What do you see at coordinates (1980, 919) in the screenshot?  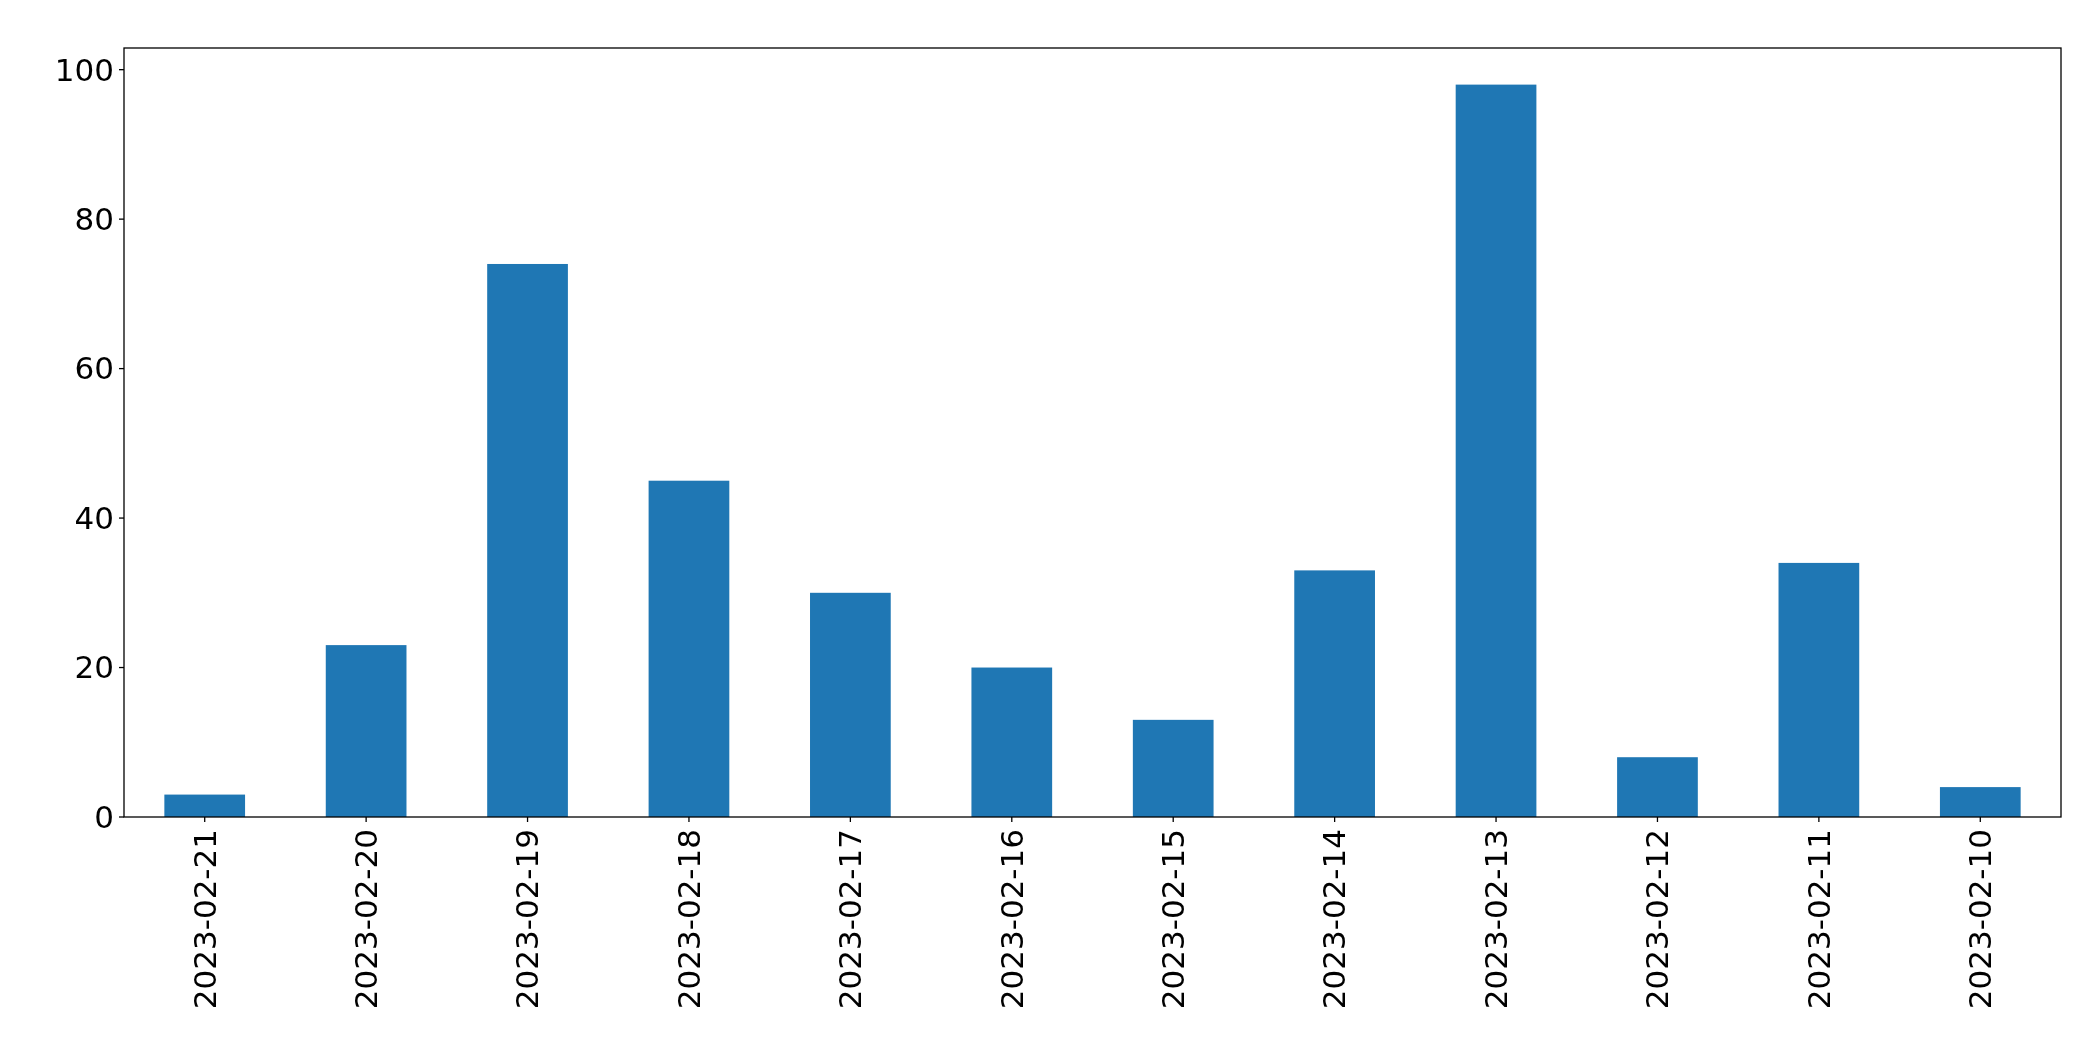 I see `x-tick-label: 2023-02-10` at bounding box center [1980, 919].